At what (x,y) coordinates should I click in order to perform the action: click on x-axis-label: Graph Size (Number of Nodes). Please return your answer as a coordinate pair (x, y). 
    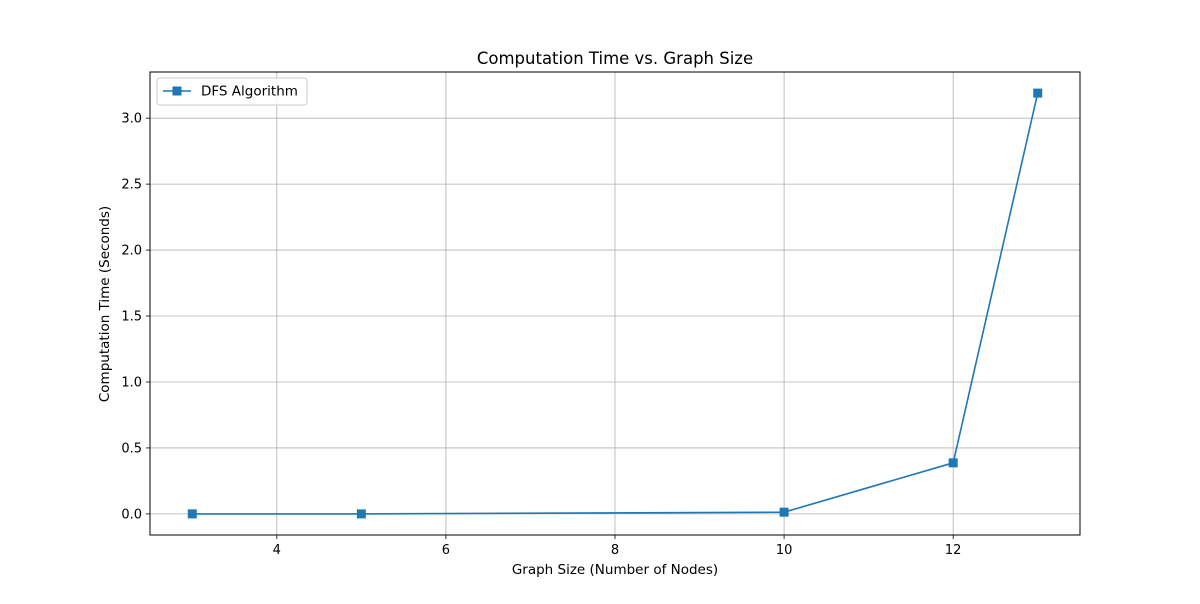
    Looking at the image, I should click on (615, 570).